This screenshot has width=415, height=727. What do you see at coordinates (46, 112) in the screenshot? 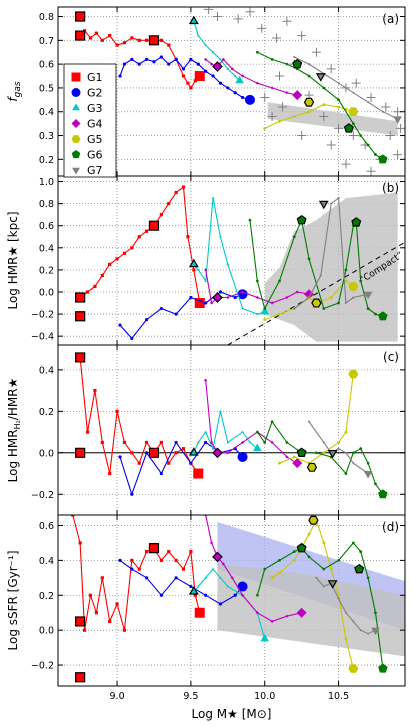
I see `y-tick-label: 0.4` at bounding box center [46, 112].